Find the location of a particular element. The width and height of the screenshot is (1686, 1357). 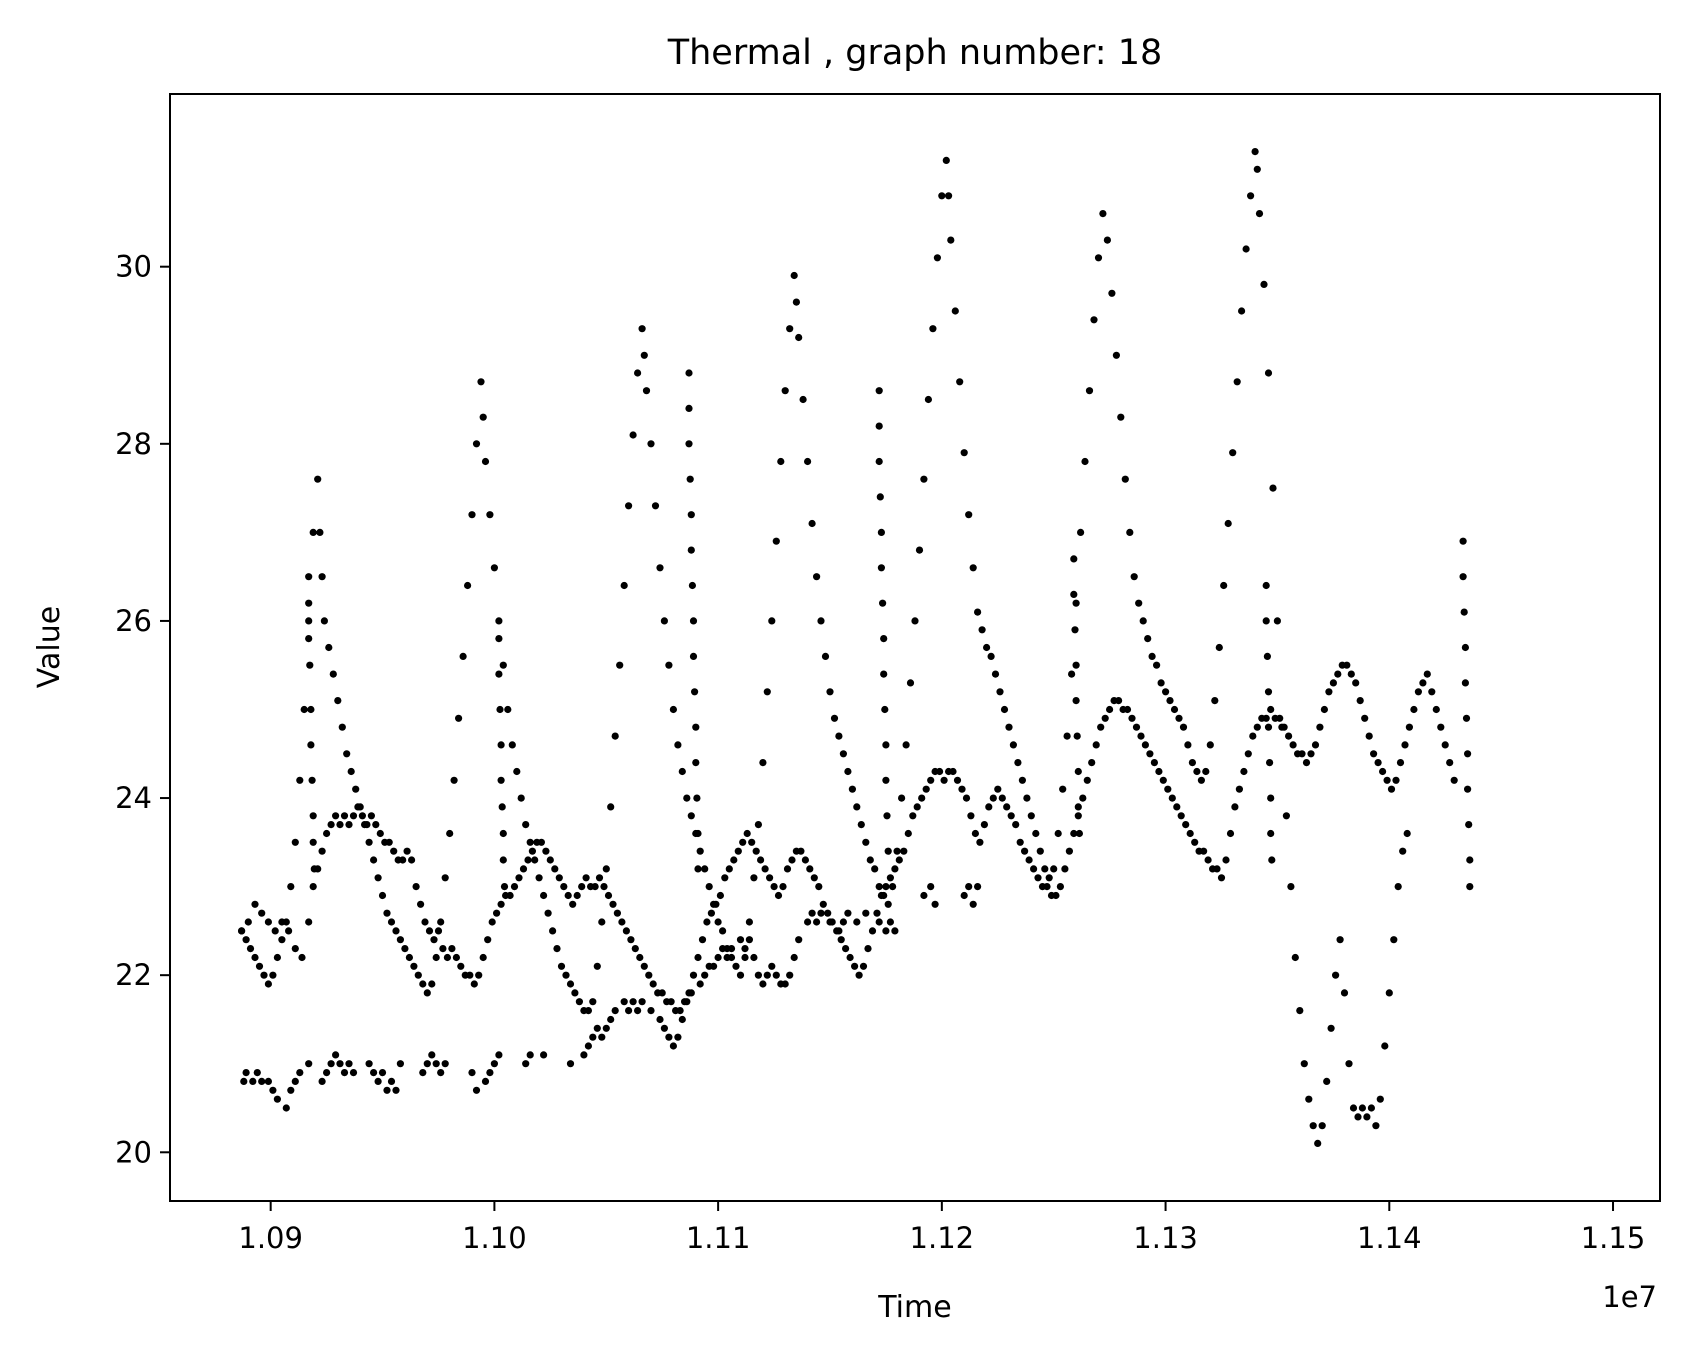

y-tick-label: 26 is located at coordinates (133, 621).